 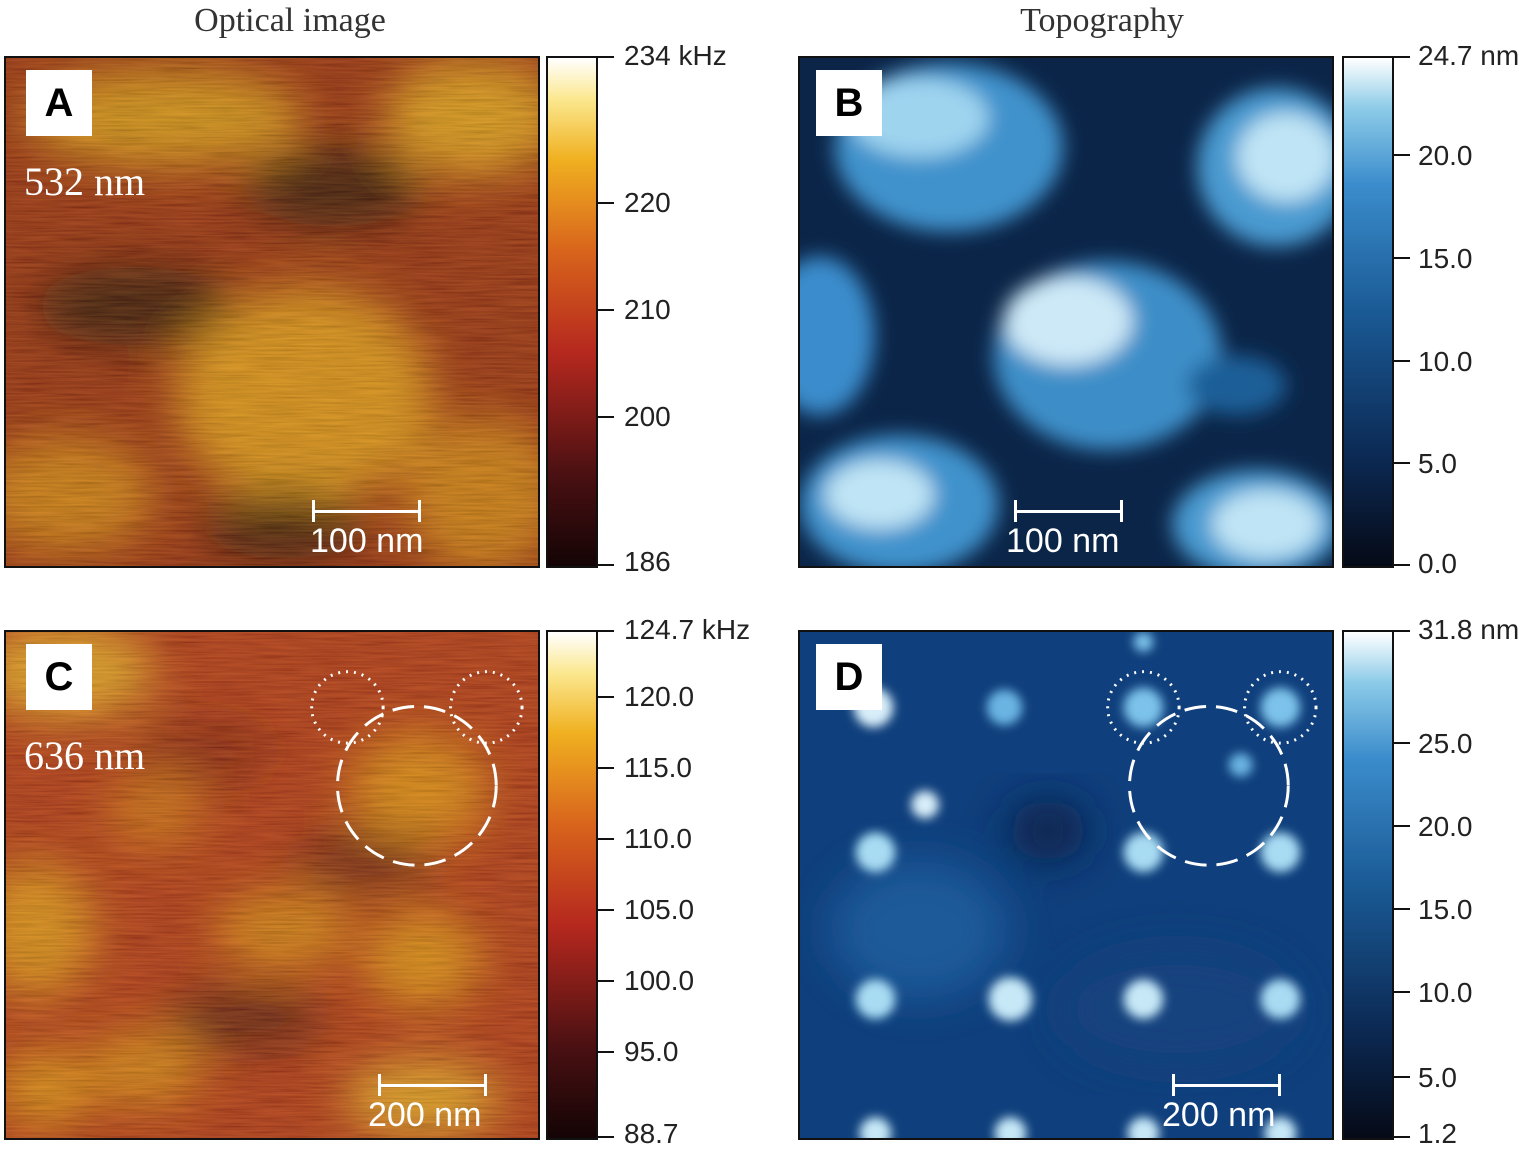 What do you see at coordinates (59, 103) in the screenshot?
I see `panel-a-letter: A` at bounding box center [59, 103].